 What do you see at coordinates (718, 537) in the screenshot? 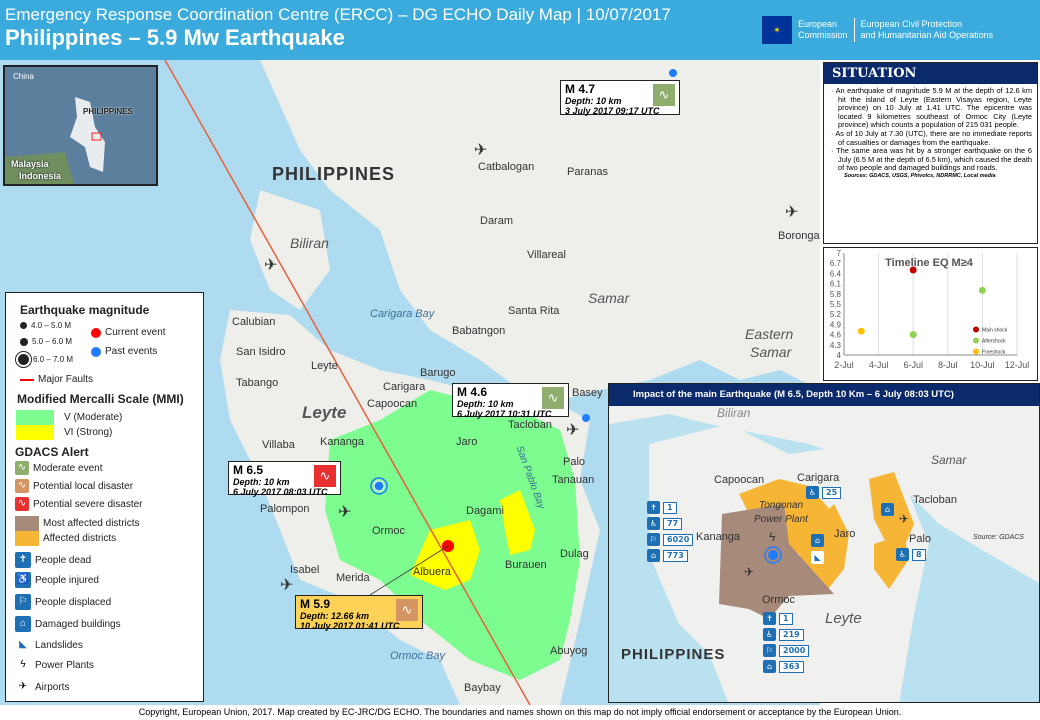
I see `place-label: Kananga` at bounding box center [718, 537].